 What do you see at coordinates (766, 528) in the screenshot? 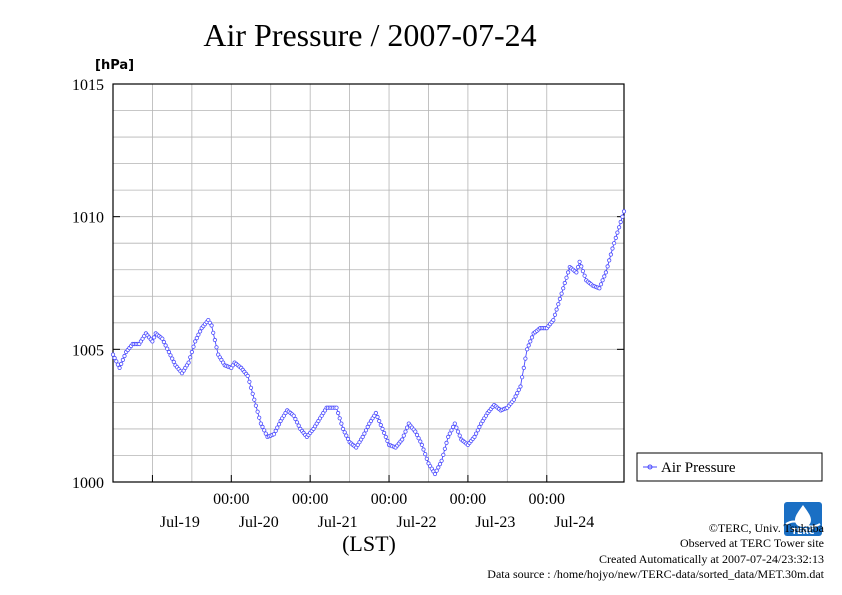
I see `copyright-text: ©TERC, Univ. Tsukuba` at bounding box center [766, 528].